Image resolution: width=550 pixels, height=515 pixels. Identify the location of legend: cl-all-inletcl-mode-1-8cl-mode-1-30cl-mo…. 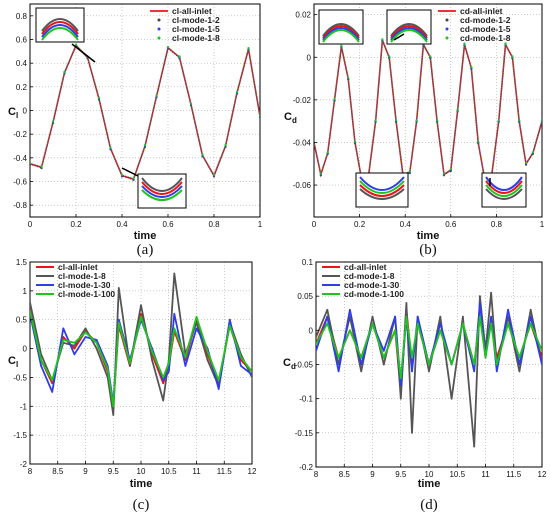
(75, 280).